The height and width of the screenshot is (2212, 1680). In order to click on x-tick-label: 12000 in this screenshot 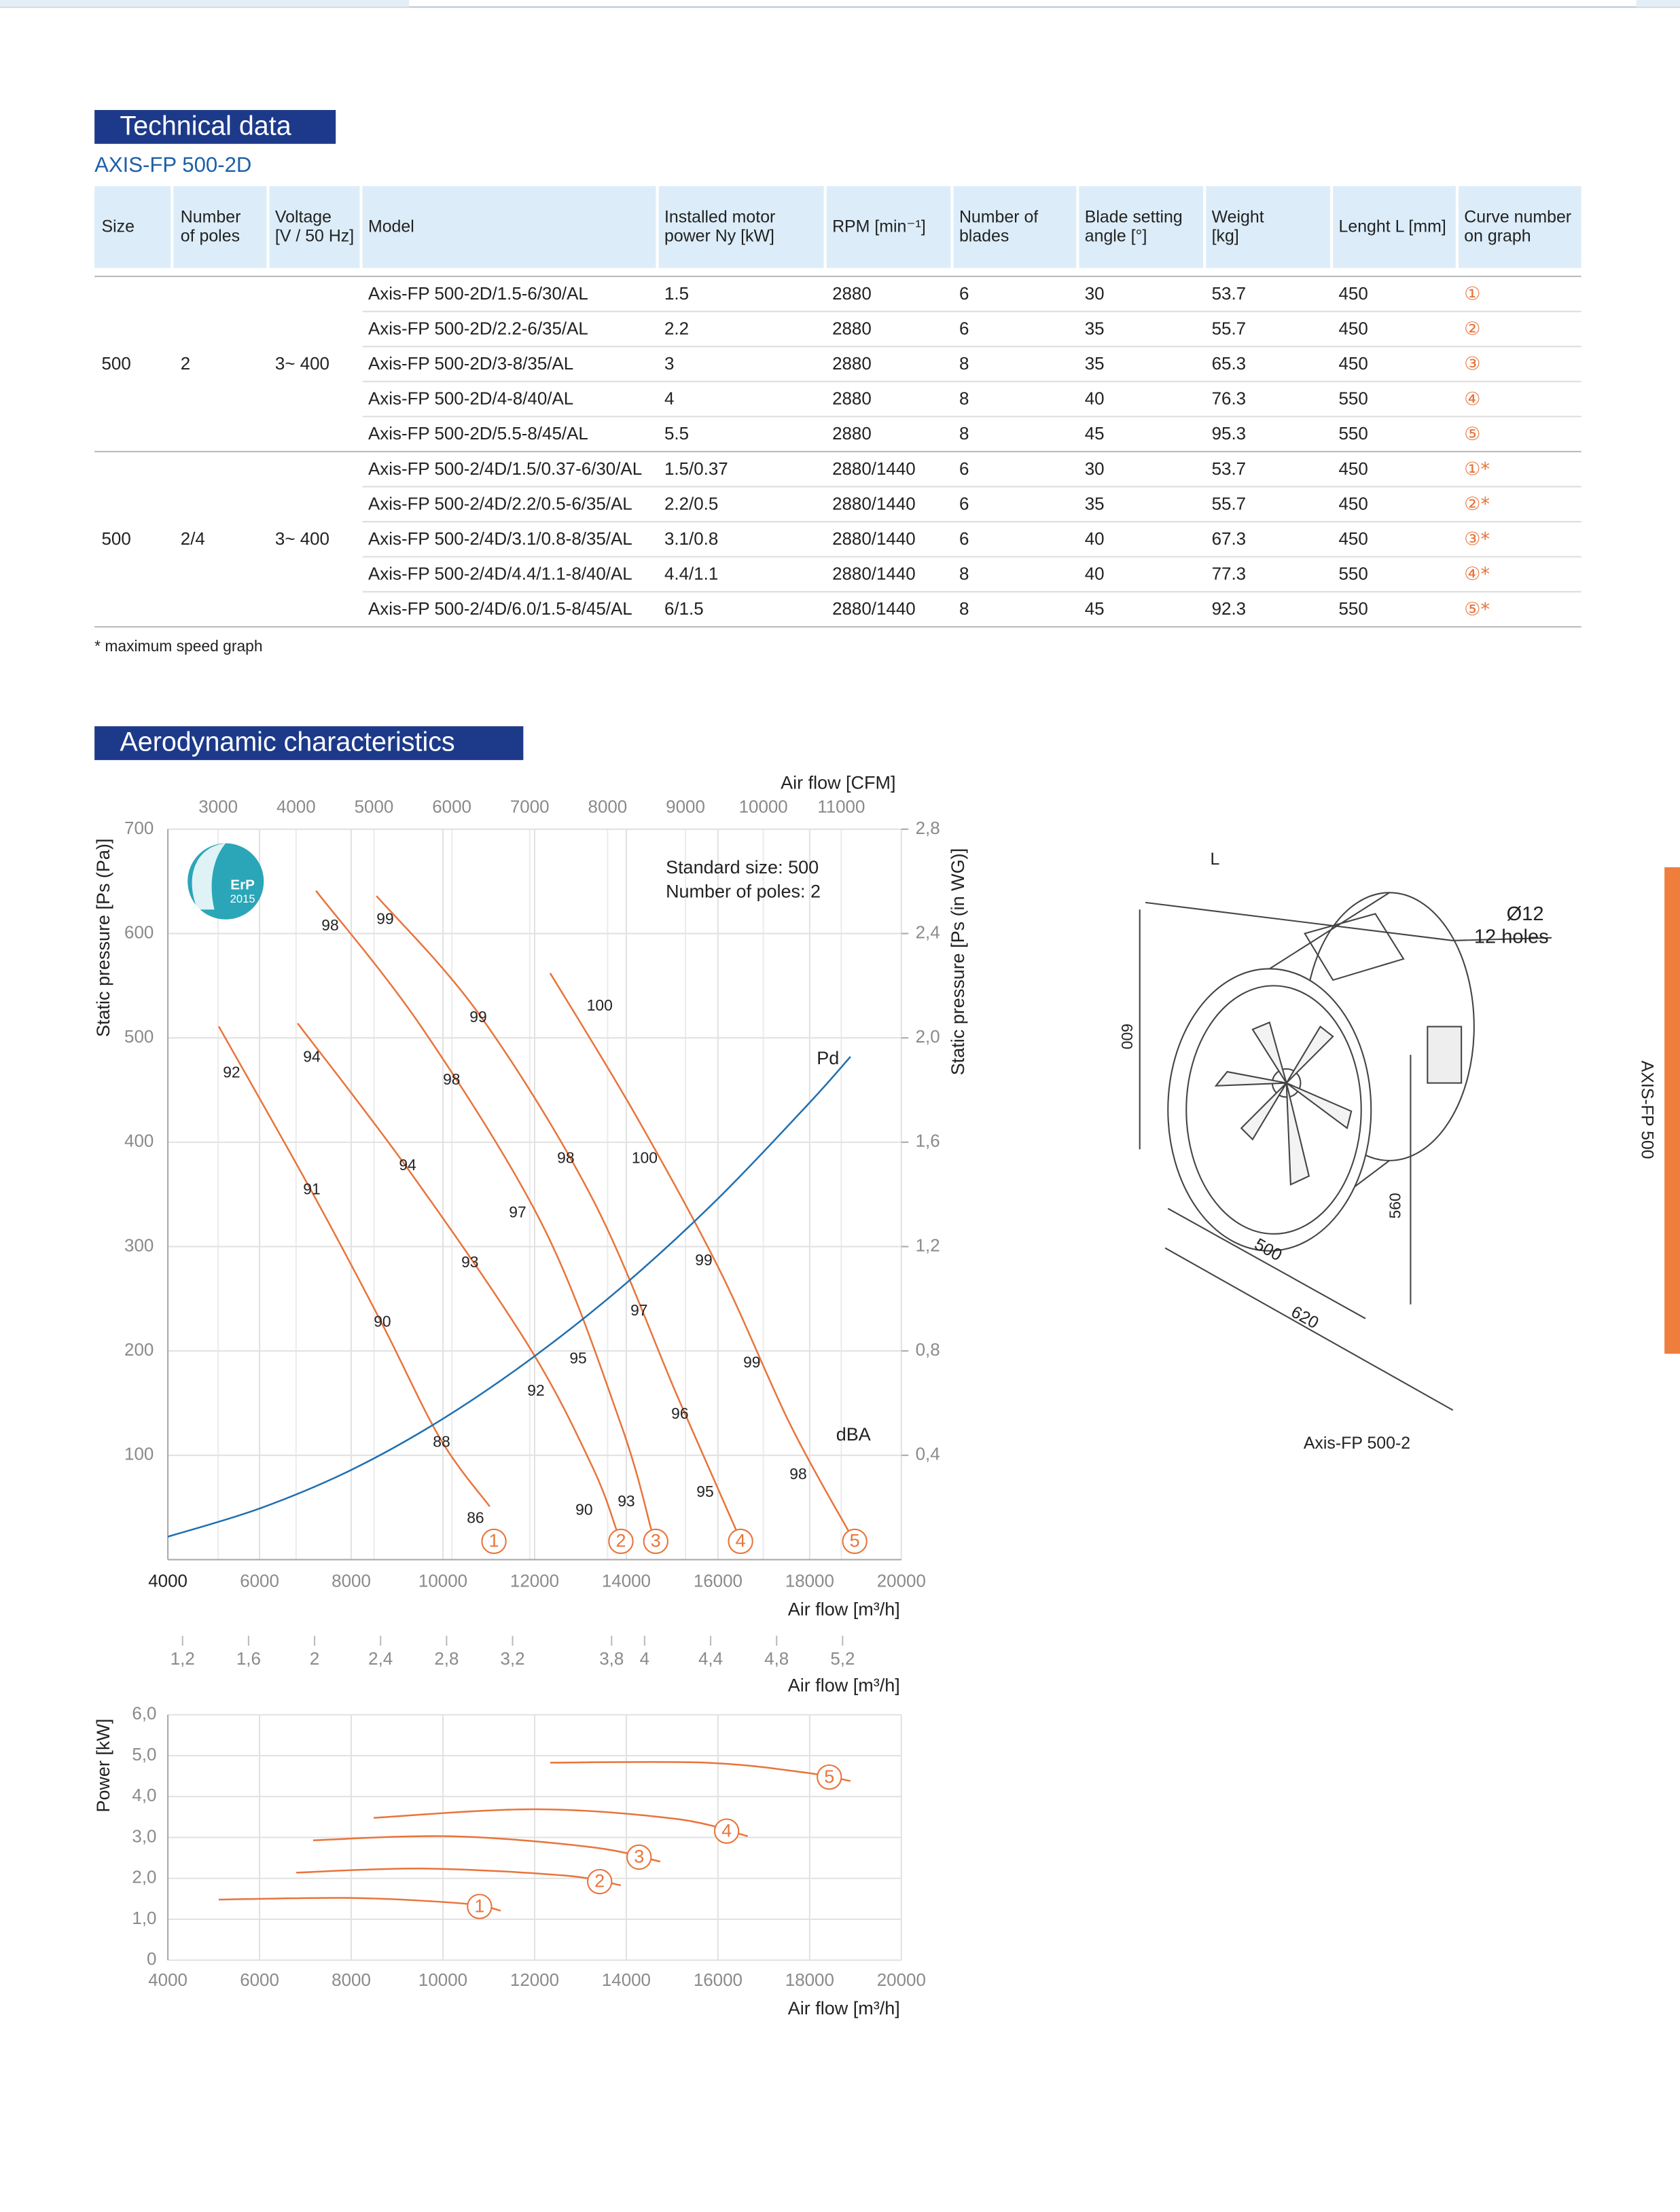, I will do `click(534, 1581)`.